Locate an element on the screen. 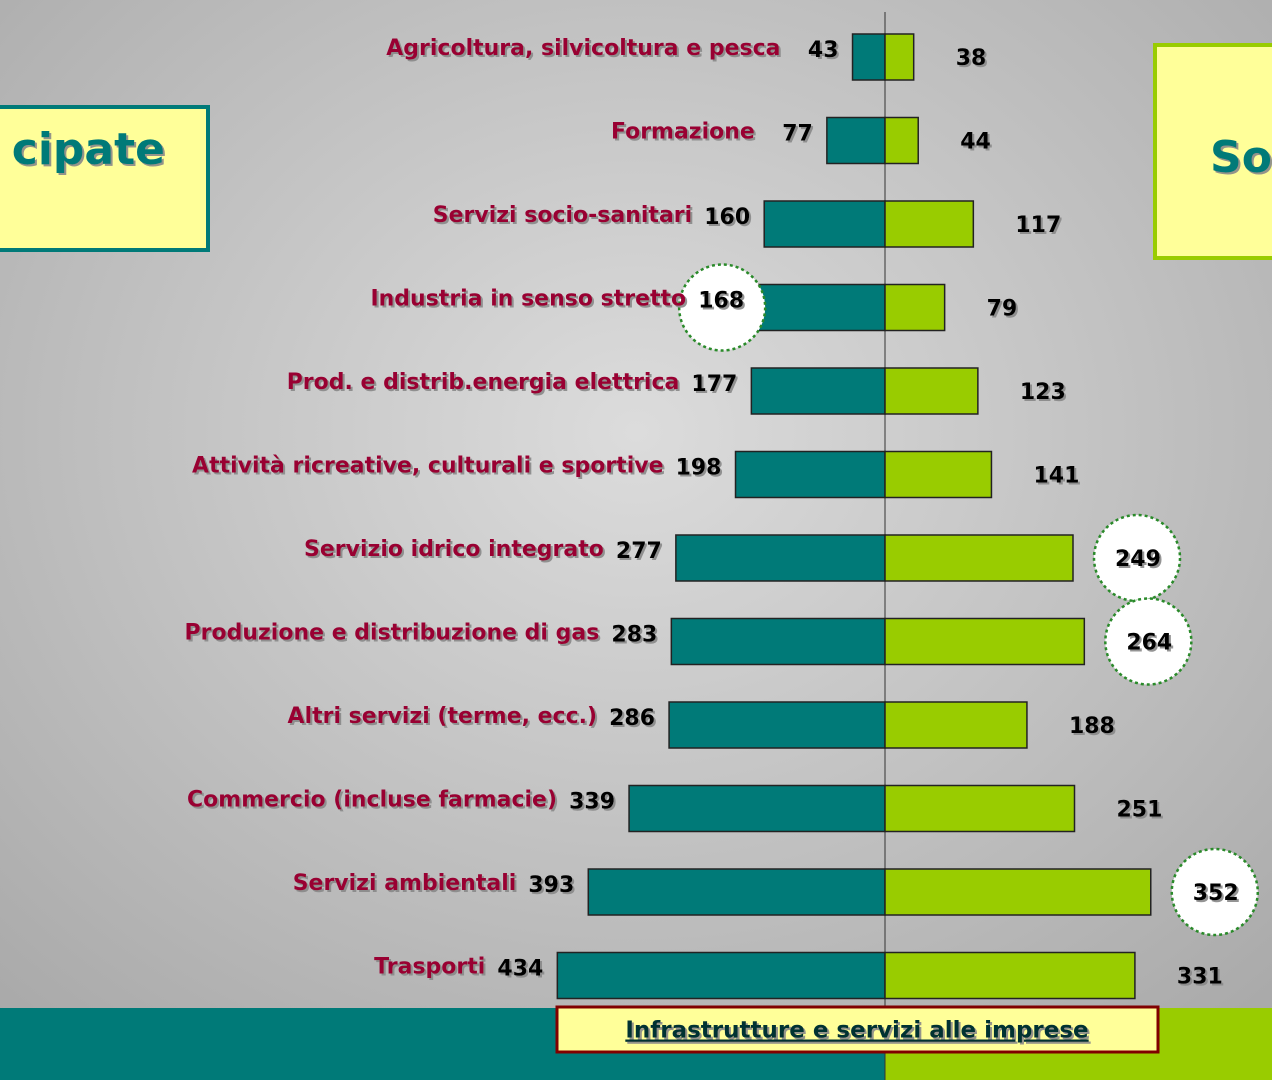  value-label-right: 352 is located at coordinates (1216, 893).